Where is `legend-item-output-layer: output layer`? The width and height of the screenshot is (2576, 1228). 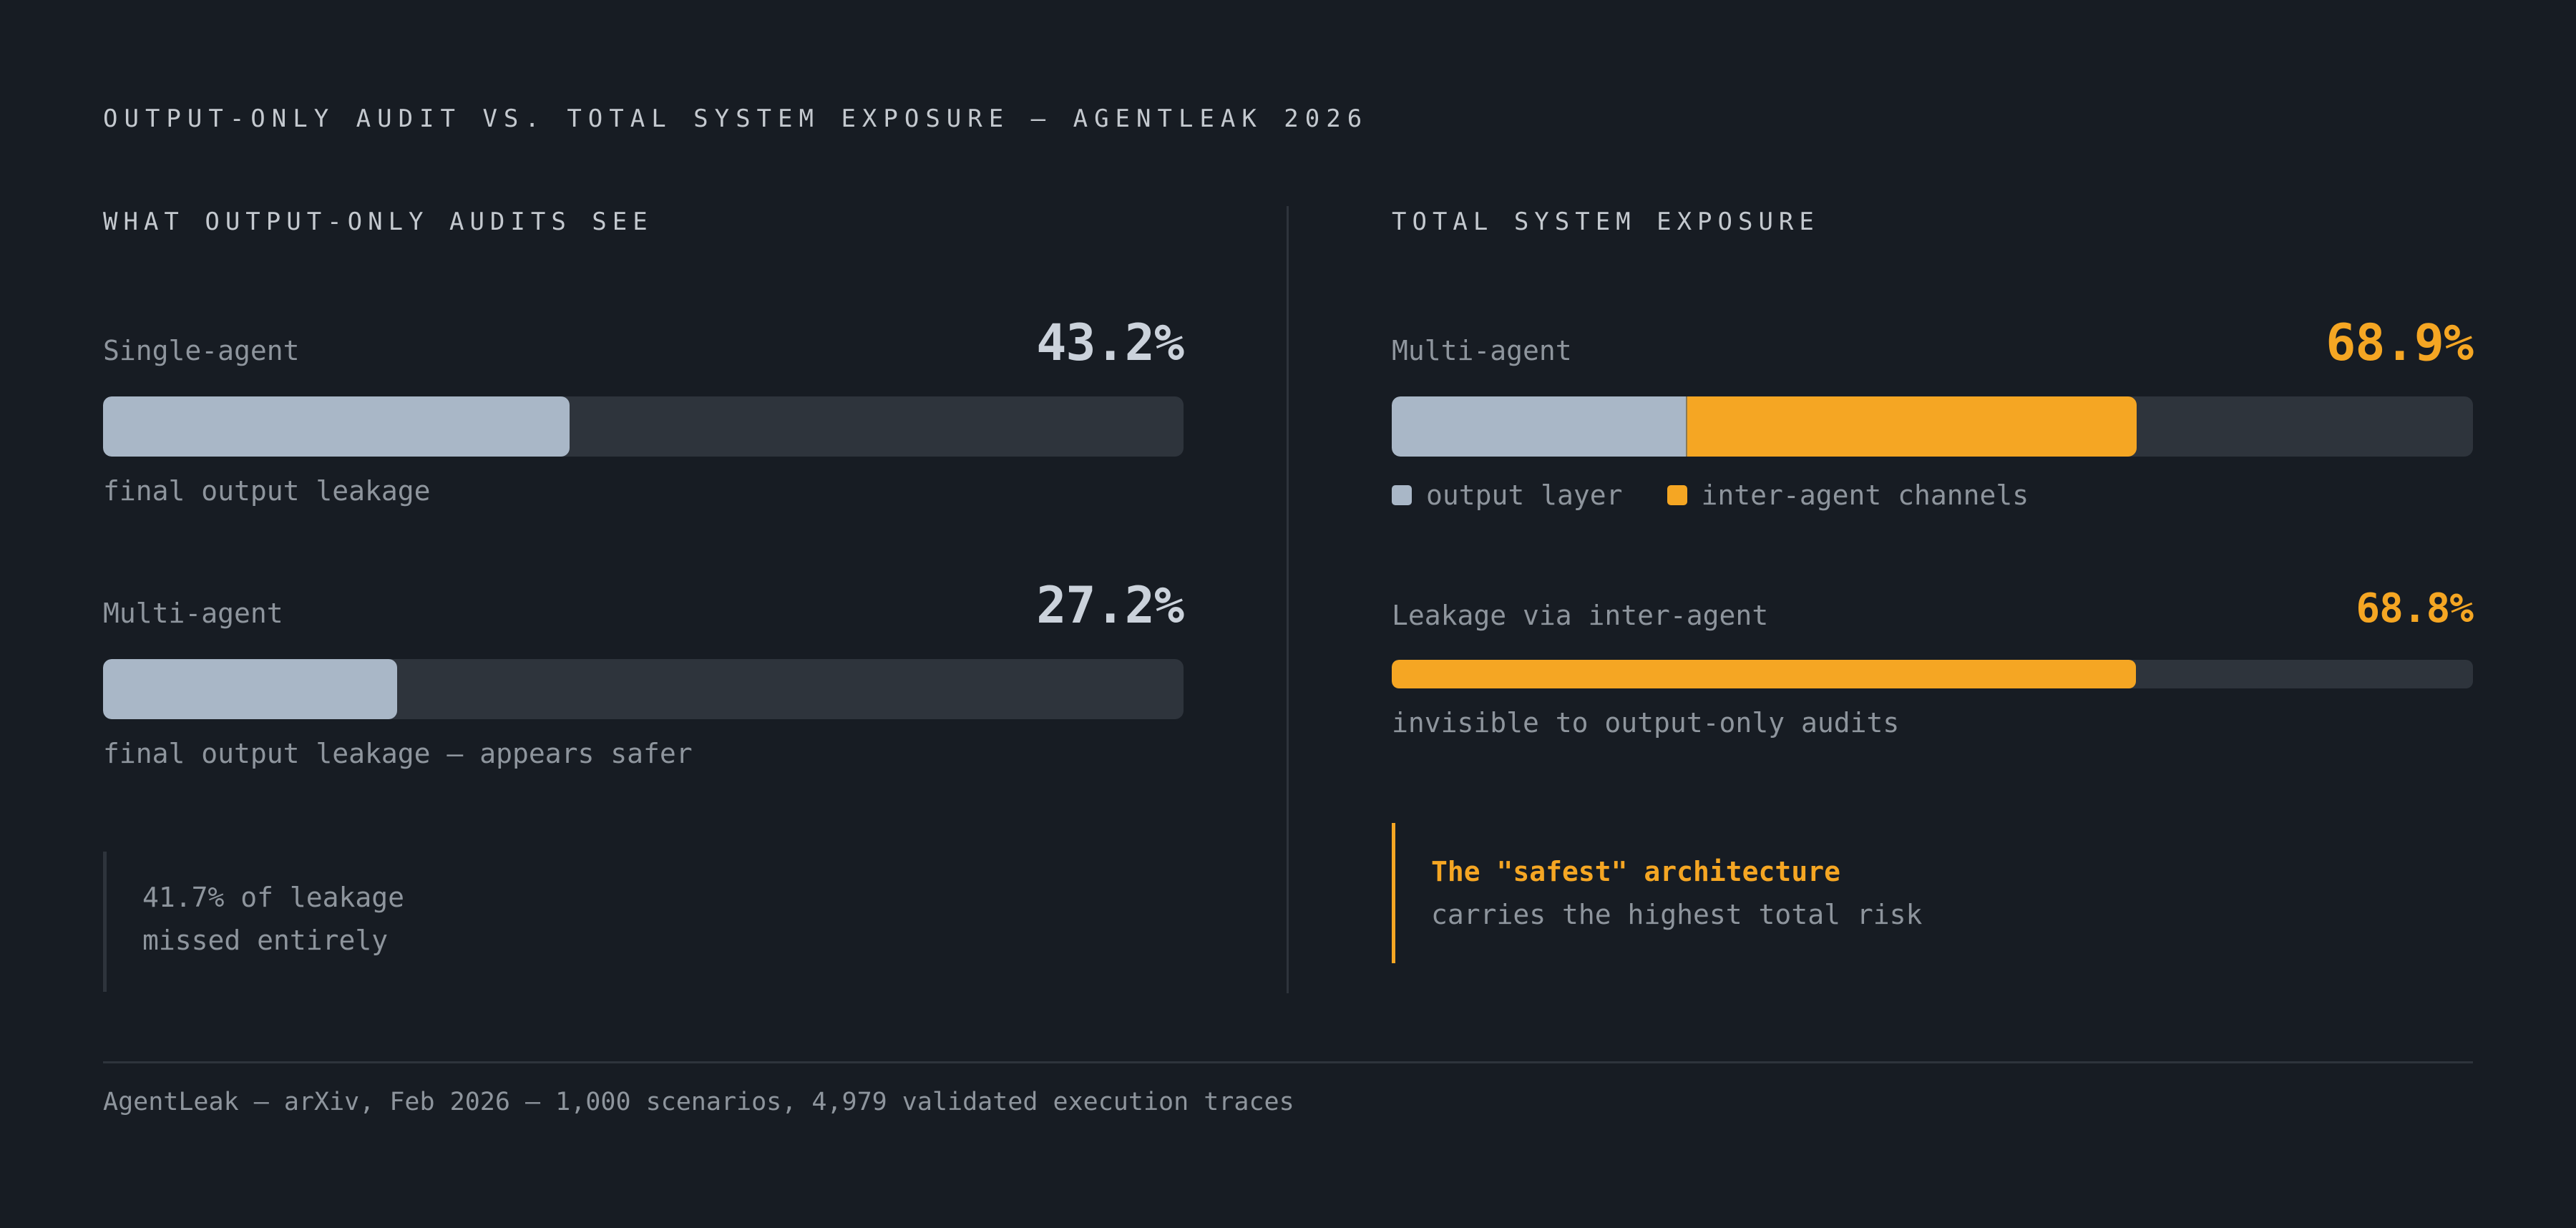 legend-item-output-layer: output layer is located at coordinates (1507, 495).